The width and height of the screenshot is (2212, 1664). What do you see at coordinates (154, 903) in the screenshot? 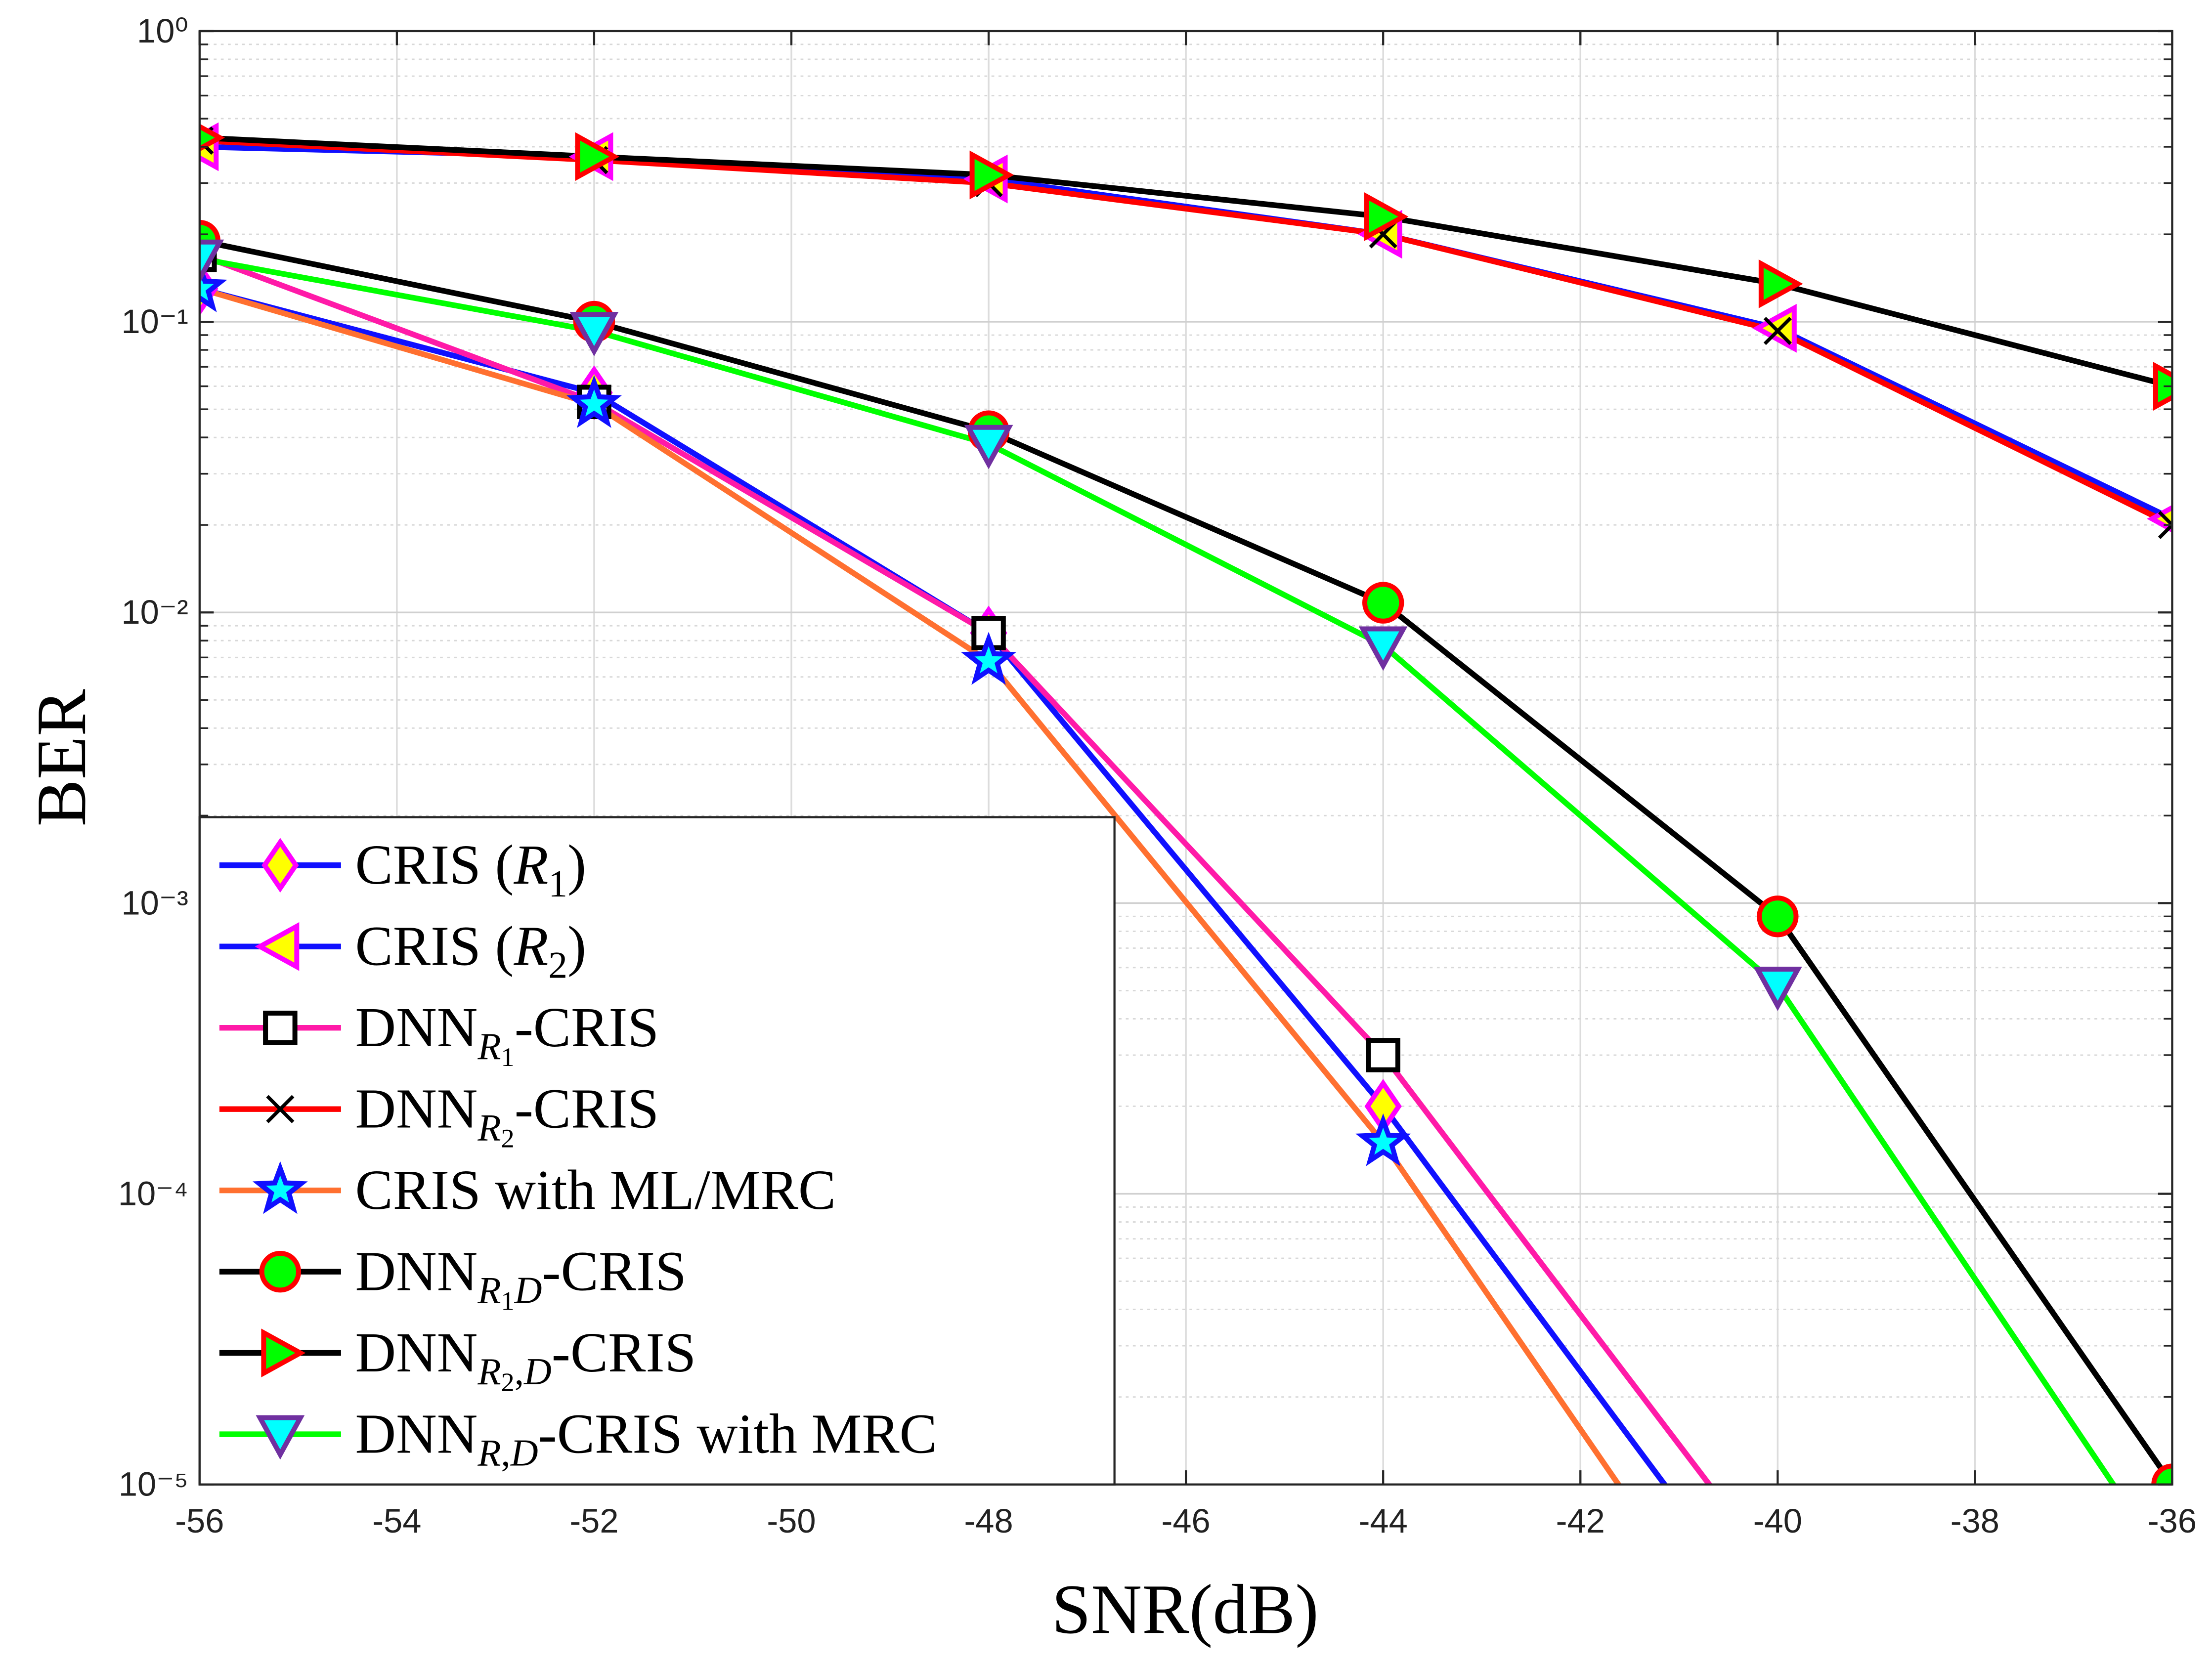
I see `y-tick-label: 10⁻³` at bounding box center [154, 903].